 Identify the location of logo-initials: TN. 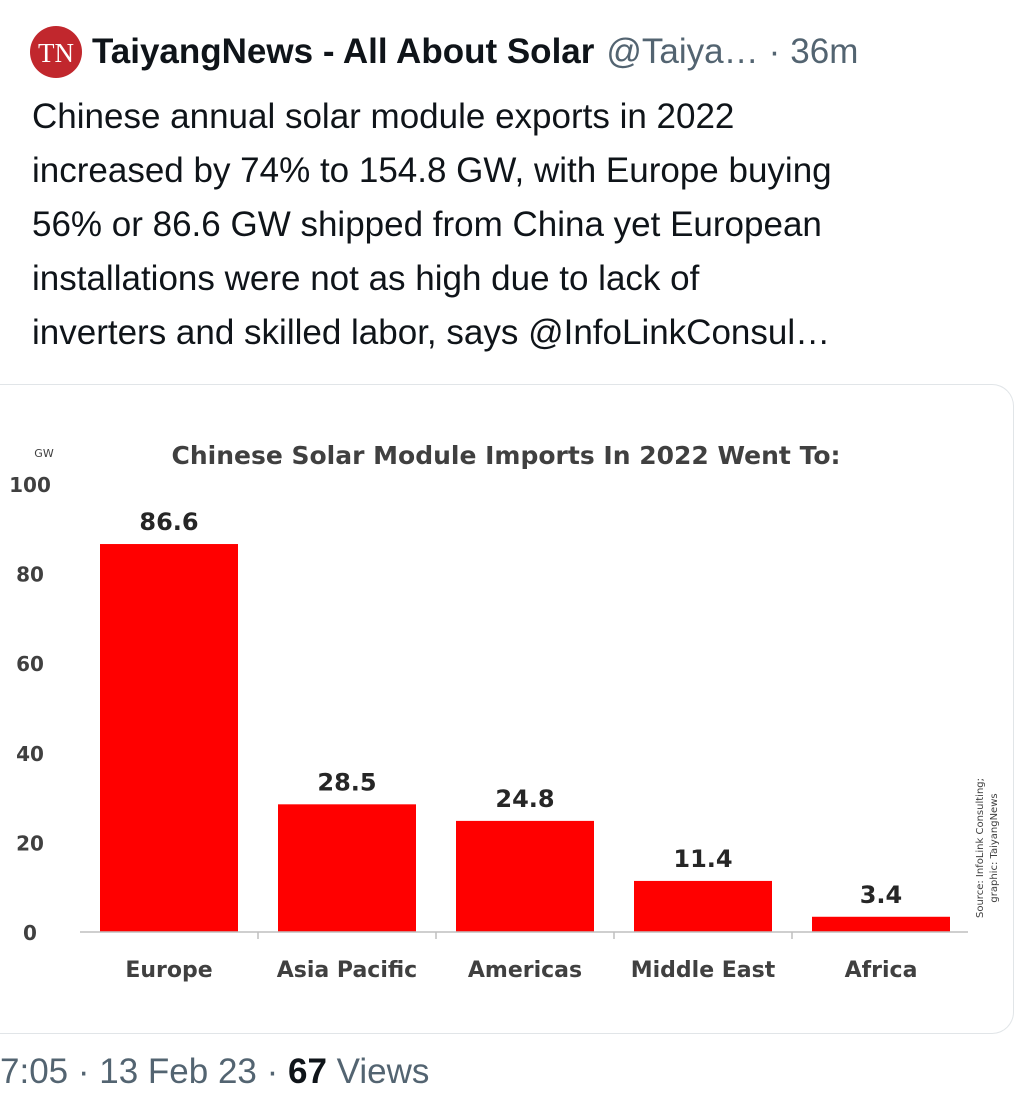
(56, 52).